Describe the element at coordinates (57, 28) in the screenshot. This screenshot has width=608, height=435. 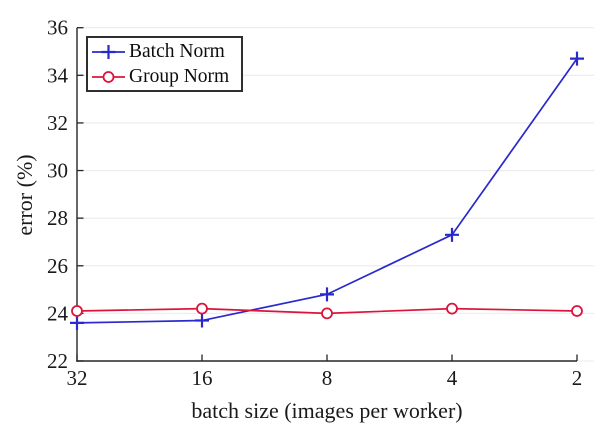
I see `y-tick-label: 36` at that location.